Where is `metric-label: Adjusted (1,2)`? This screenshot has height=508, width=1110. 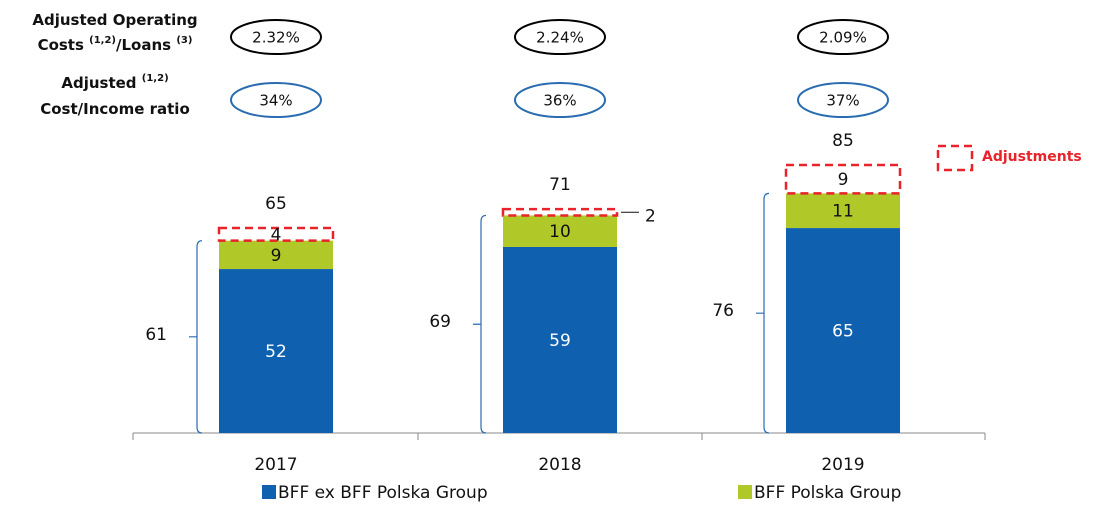 metric-label: Adjusted (1,2) is located at coordinates (114, 82).